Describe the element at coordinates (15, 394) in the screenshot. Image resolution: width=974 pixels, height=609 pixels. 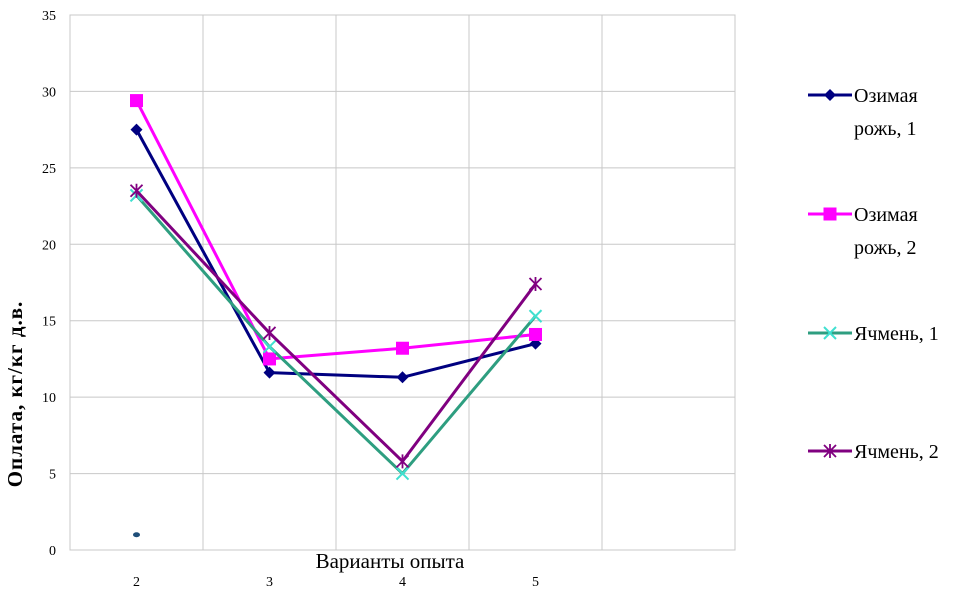
I see `y-axis-label: Оплата, кг/кг д.в.` at that location.